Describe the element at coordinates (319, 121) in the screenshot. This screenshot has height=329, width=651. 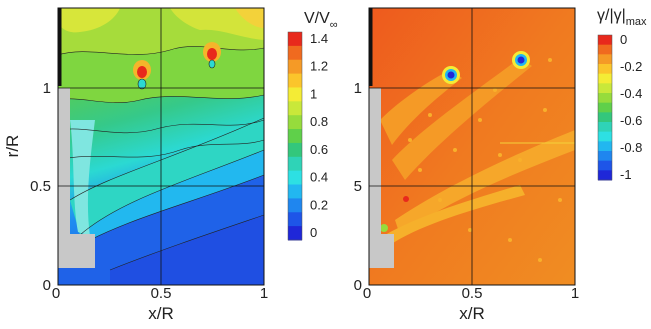
I see `colorbar-tick-label: 0.8` at that location.